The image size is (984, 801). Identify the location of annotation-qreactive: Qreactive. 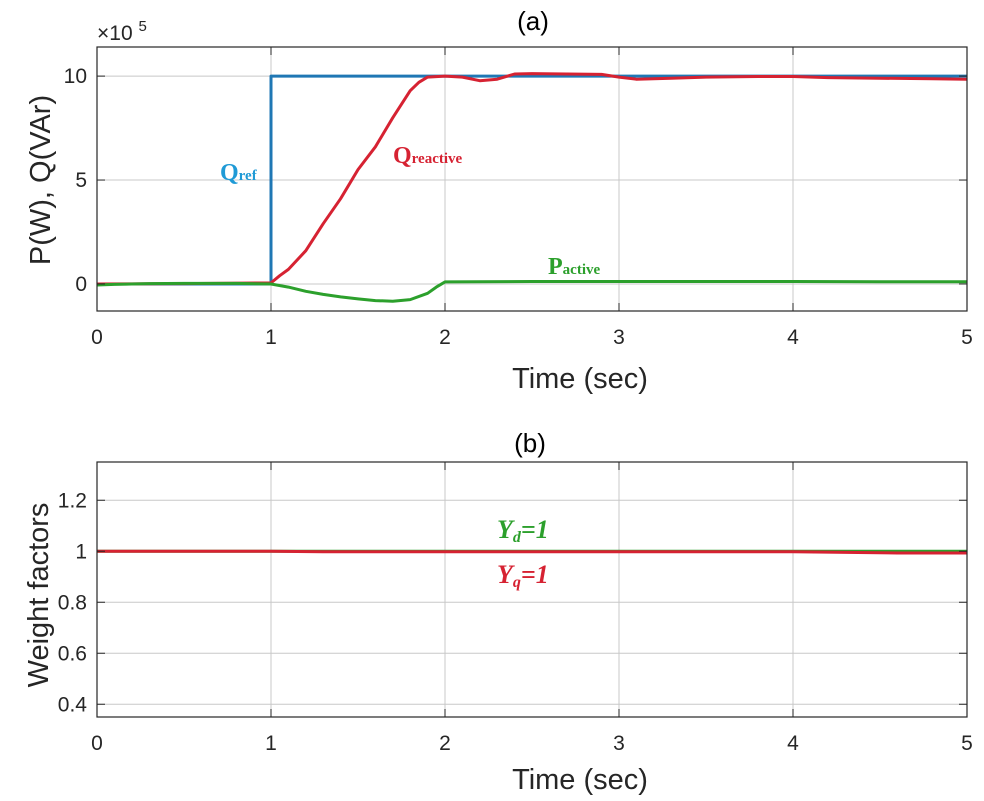
(428, 156).